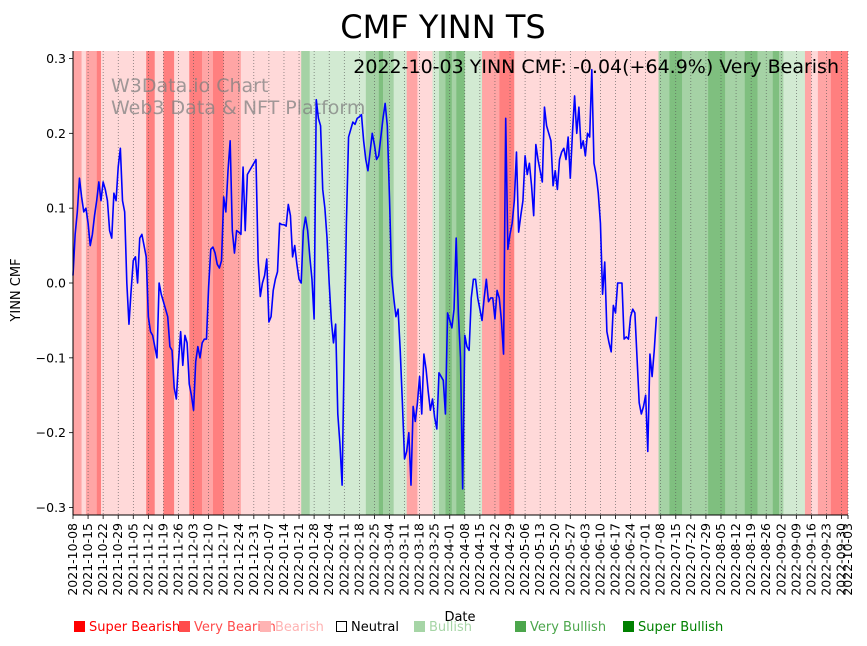  Describe the element at coordinates (599, 559) in the screenshot. I see `x-tick-label: 2022-06-10` at that location.